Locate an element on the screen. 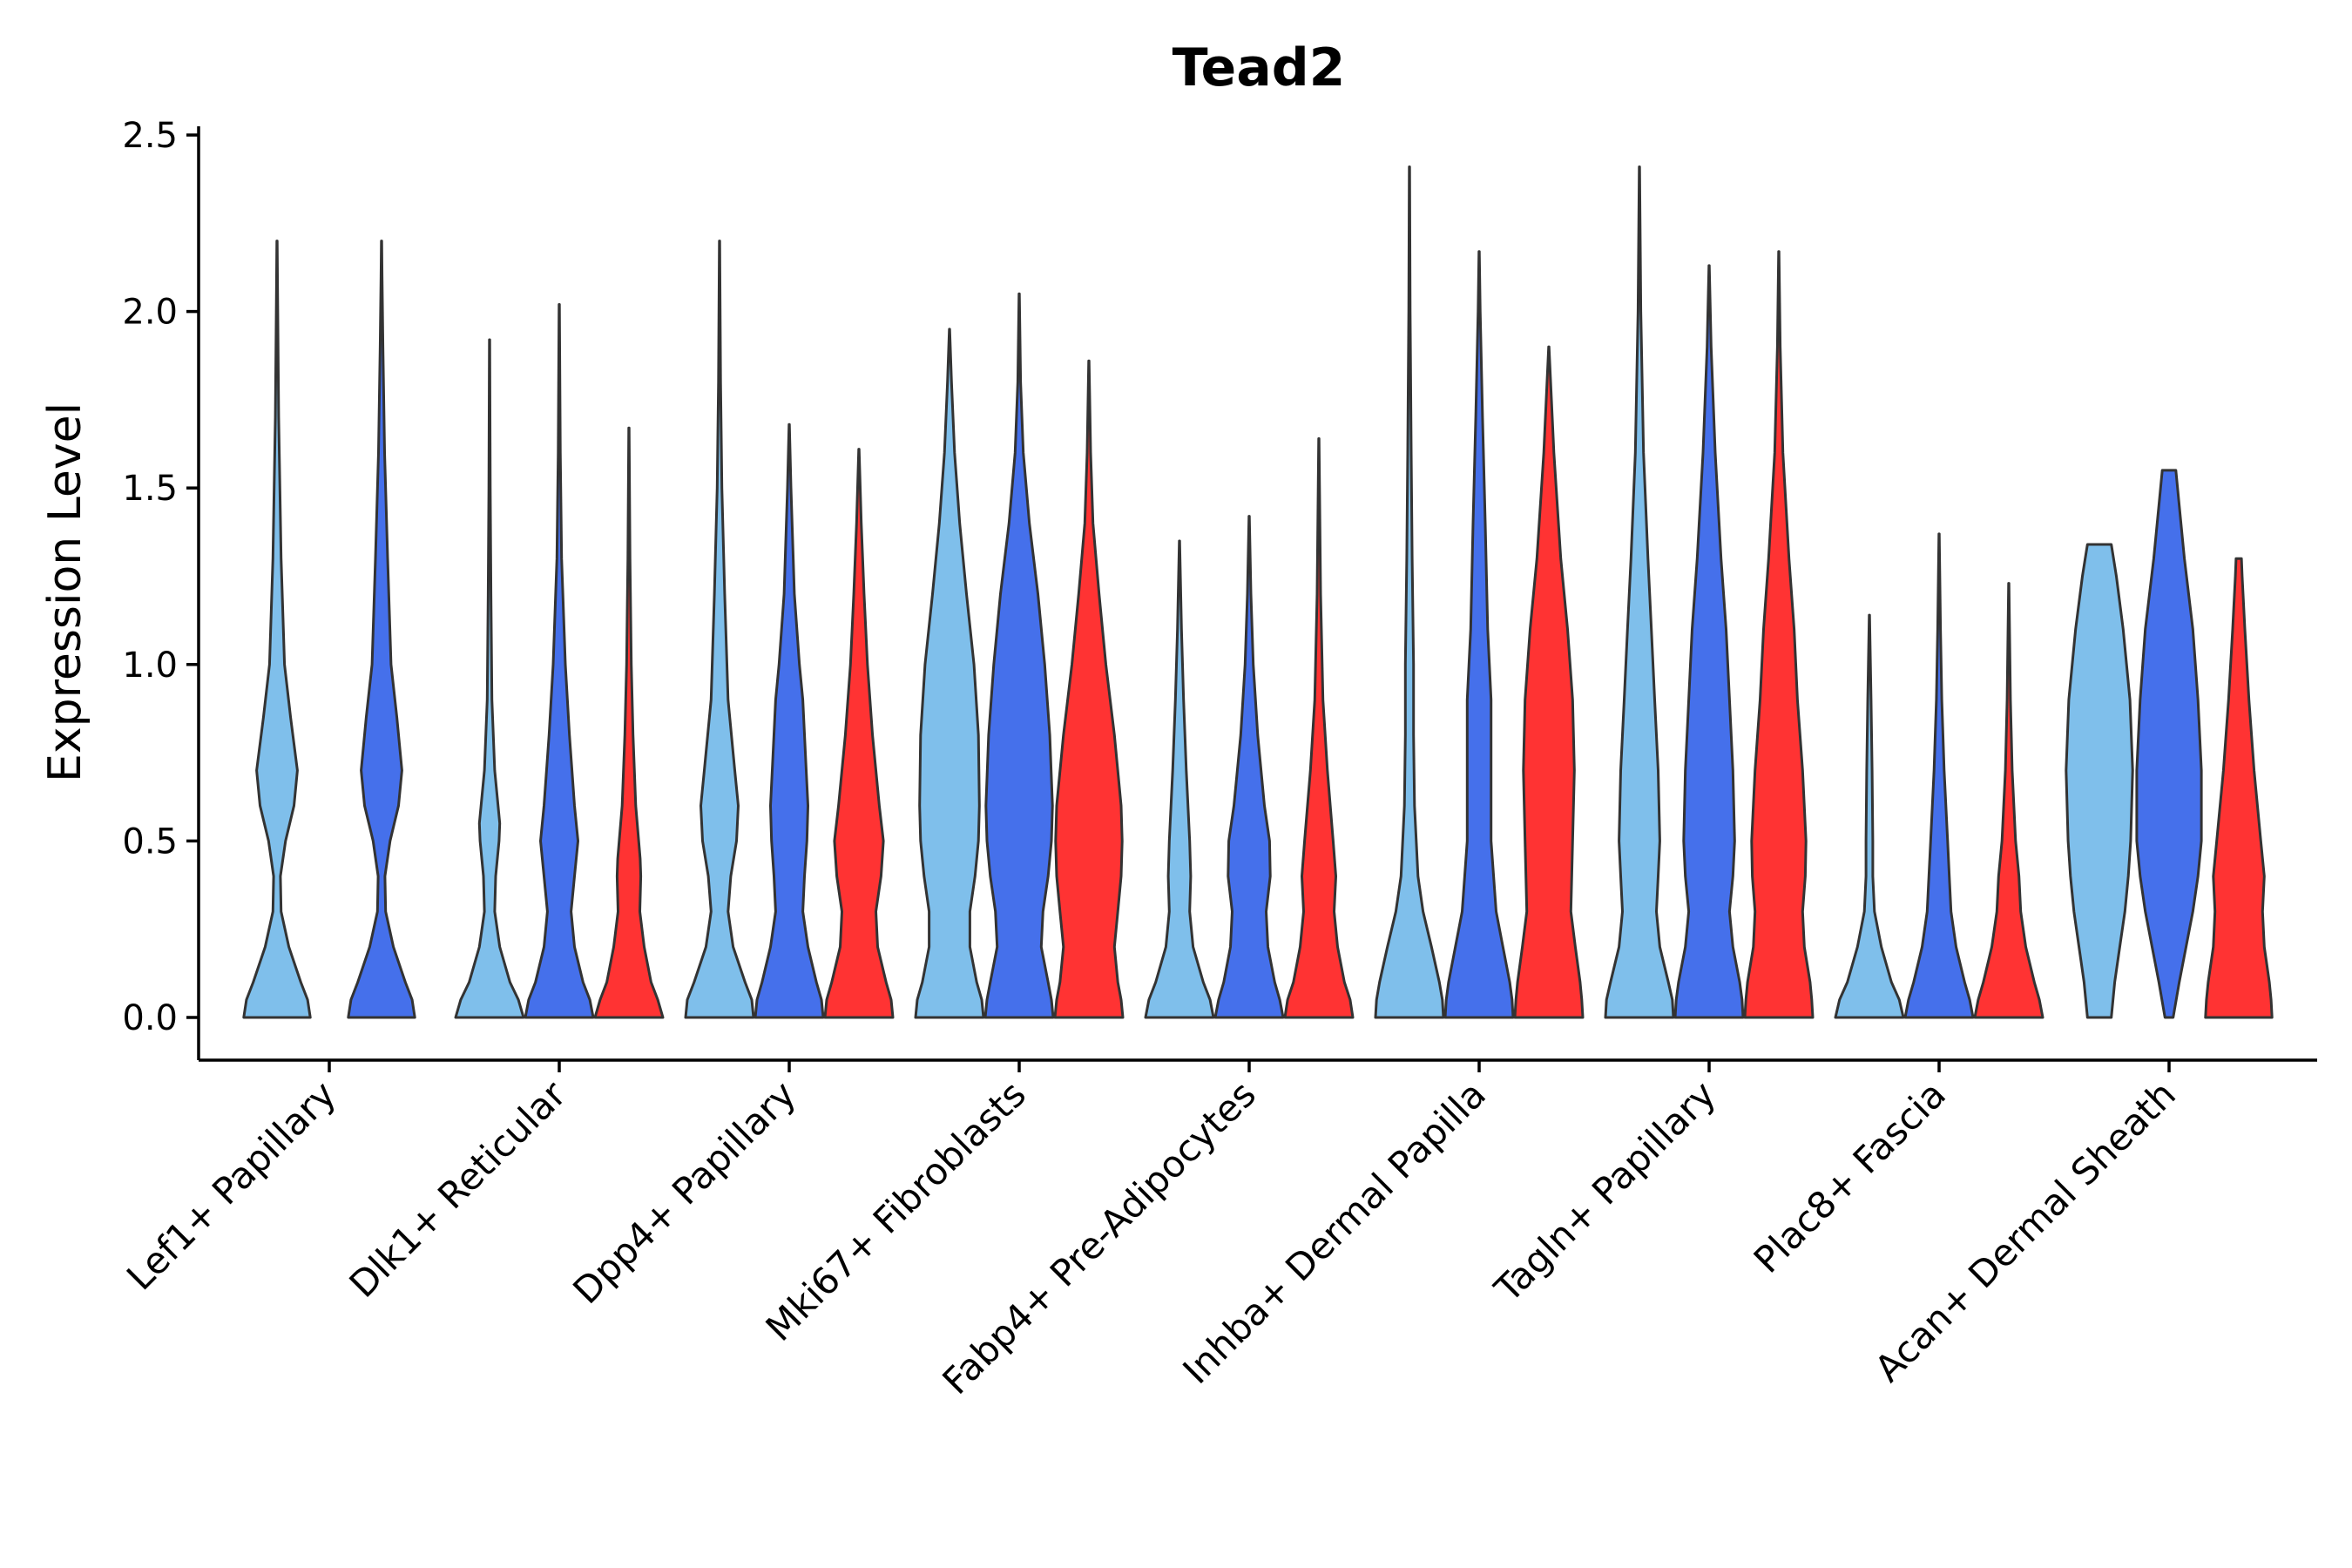  y-tick-label: 1.0 is located at coordinates (150, 665).